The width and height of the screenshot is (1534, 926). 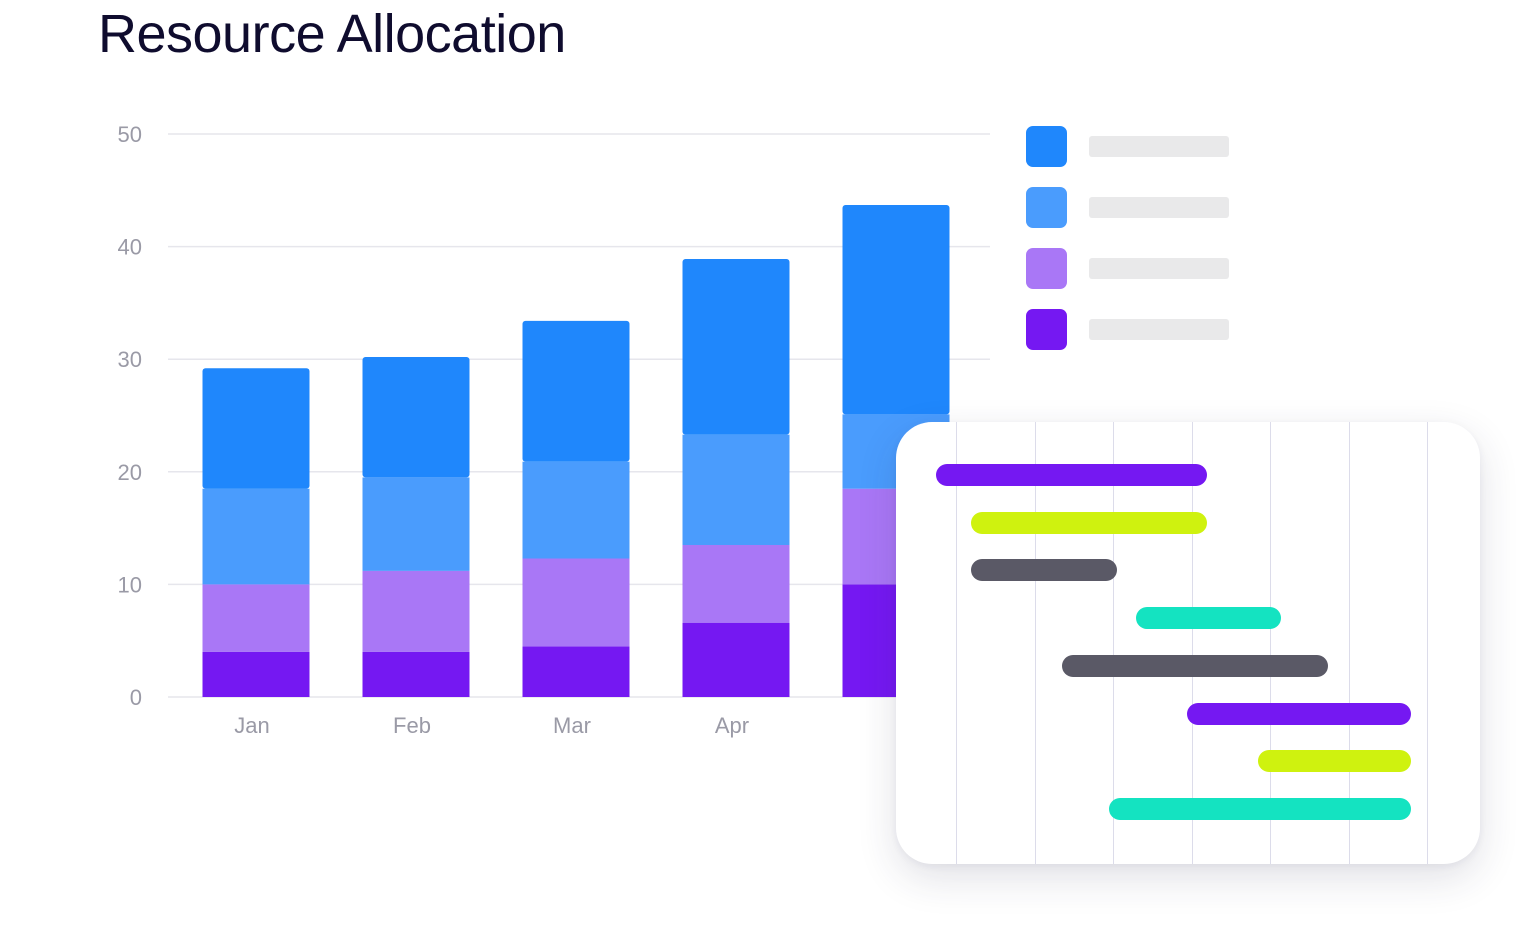 What do you see at coordinates (332, 34) in the screenshot?
I see `page-title: Resource Allocation` at bounding box center [332, 34].